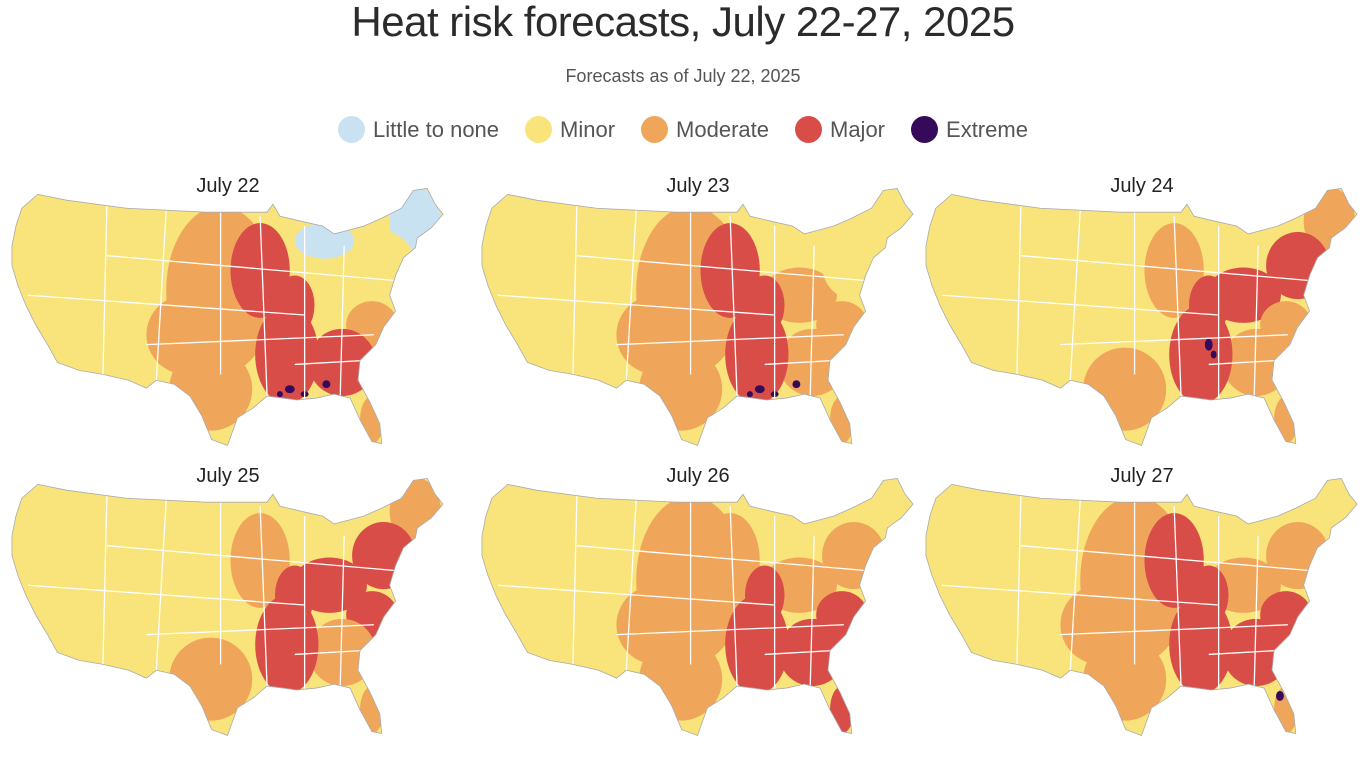  I want to click on map-panel: July 24, so click(1142, 315).